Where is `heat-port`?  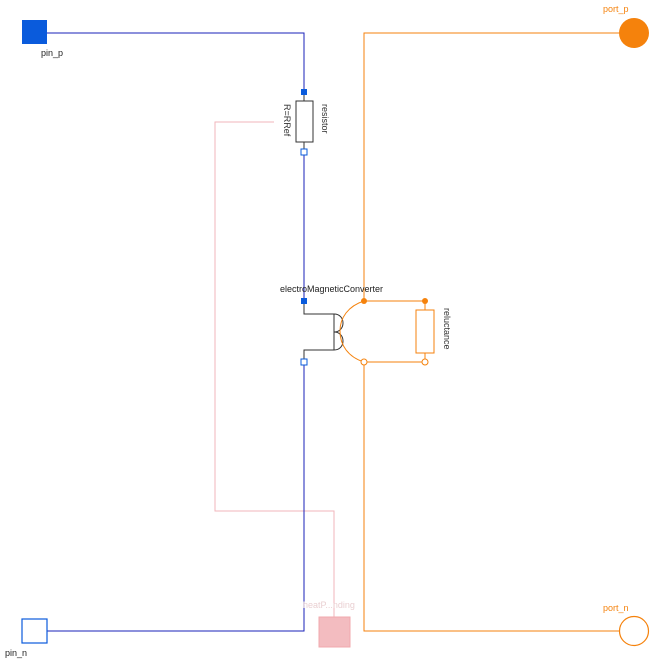 heat-port is located at coordinates (334, 632).